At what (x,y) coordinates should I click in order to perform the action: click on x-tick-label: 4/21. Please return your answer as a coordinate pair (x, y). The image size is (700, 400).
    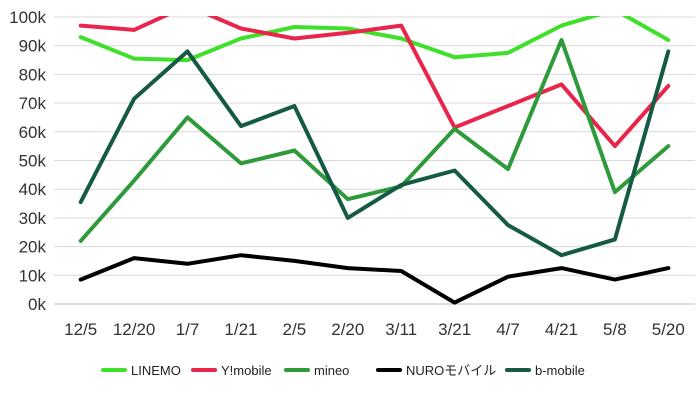
    Looking at the image, I should click on (561, 329).